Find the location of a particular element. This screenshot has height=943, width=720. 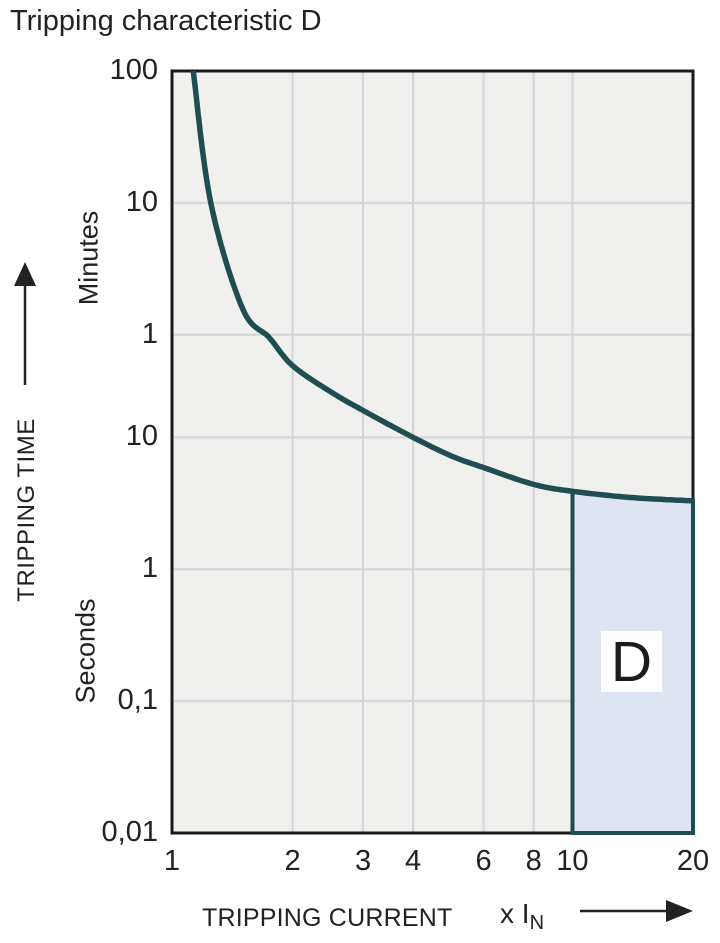

y-tick-label: 0,1 is located at coordinates (137, 699).